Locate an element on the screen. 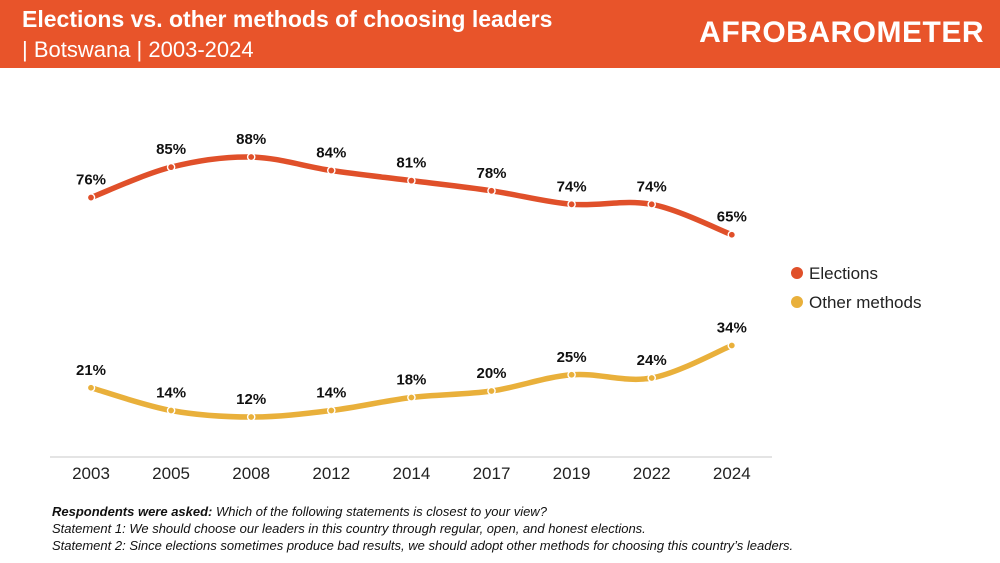  x-tick-label: 2008 is located at coordinates (251, 473).